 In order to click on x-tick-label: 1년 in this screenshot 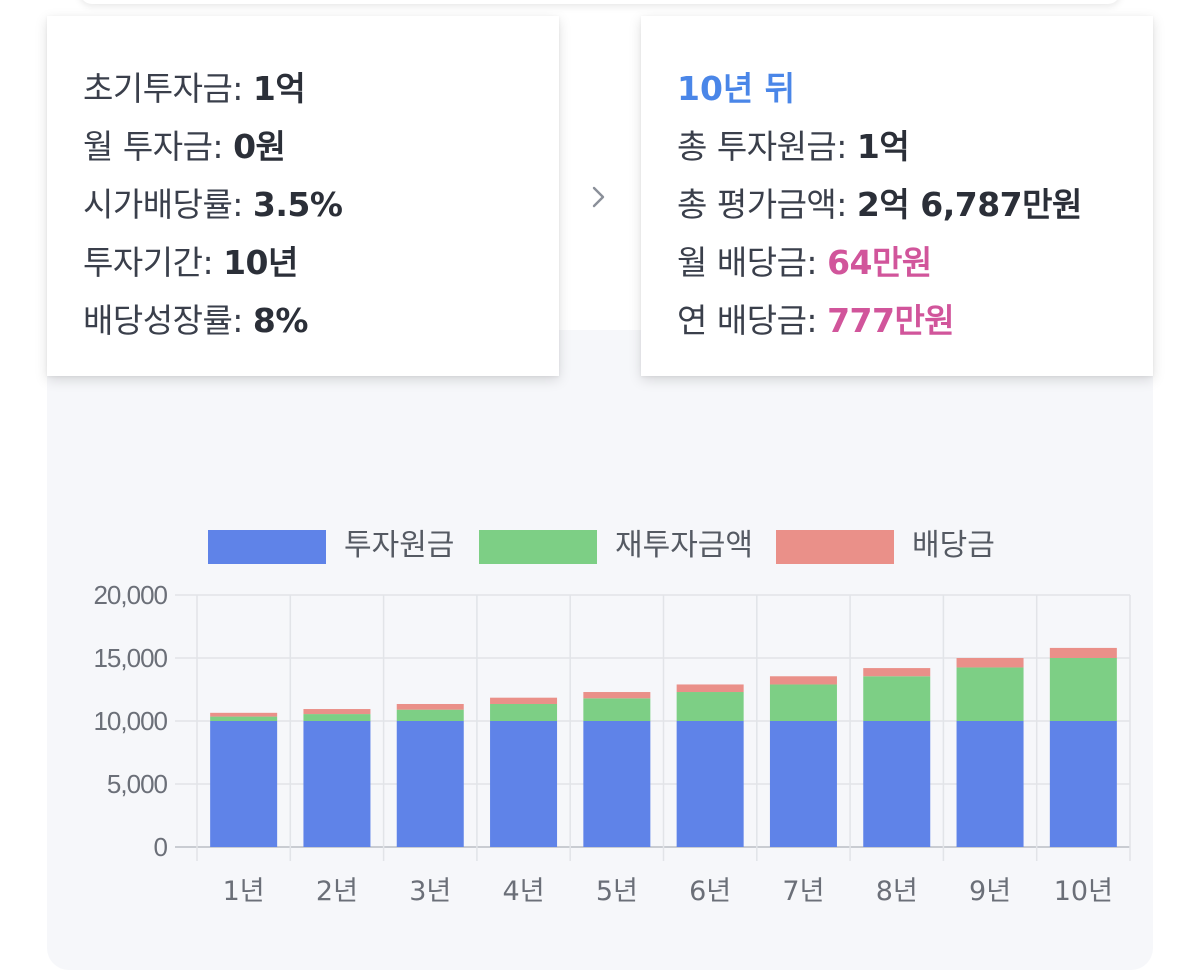, I will do `click(244, 891)`.